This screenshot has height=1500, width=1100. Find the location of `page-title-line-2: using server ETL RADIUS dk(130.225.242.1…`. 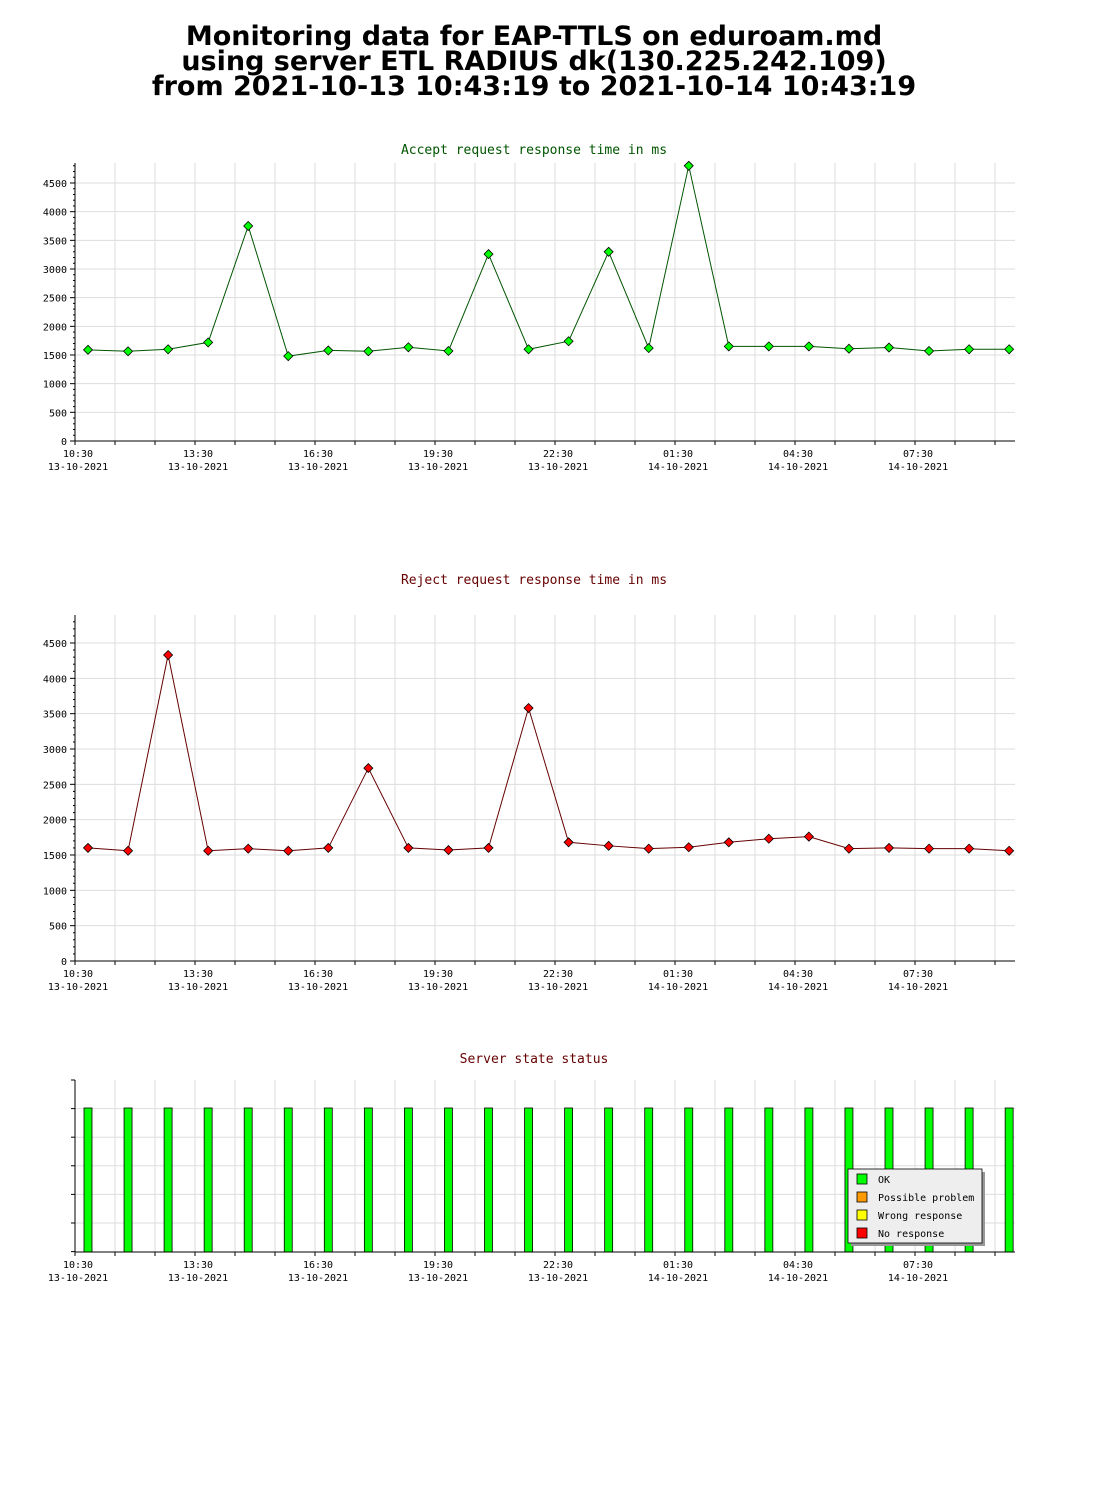

page-title-line-2: using server ETL RADIUS dk(130.225.242.1… is located at coordinates (534, 61).